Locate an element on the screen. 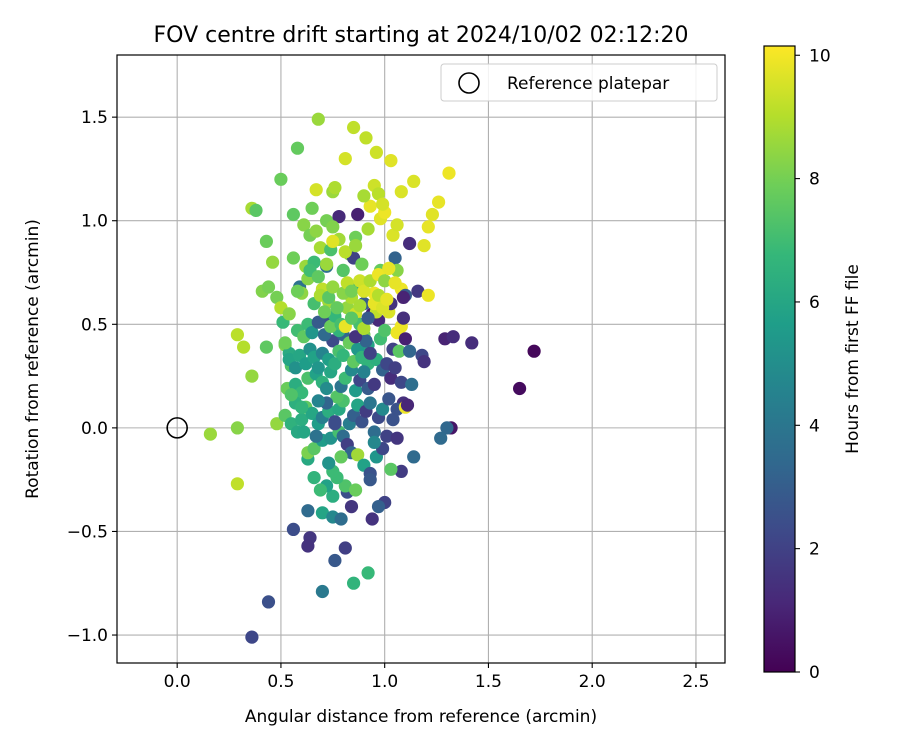  colorbar-ticks: 0 2 4 6 8 10 is located at coordinates (813, 364).